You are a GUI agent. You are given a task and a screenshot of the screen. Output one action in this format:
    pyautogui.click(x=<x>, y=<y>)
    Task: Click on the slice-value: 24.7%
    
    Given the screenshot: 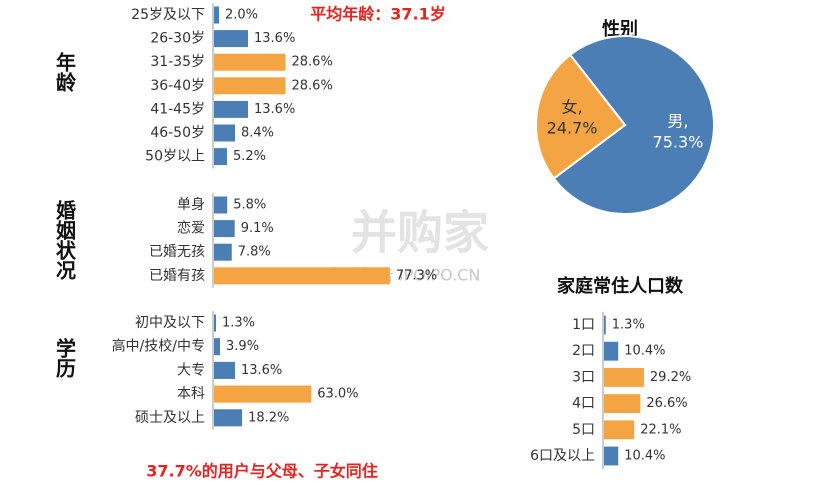 What is the action you would take?
    pyautogui.click(x=572, y=127)
    